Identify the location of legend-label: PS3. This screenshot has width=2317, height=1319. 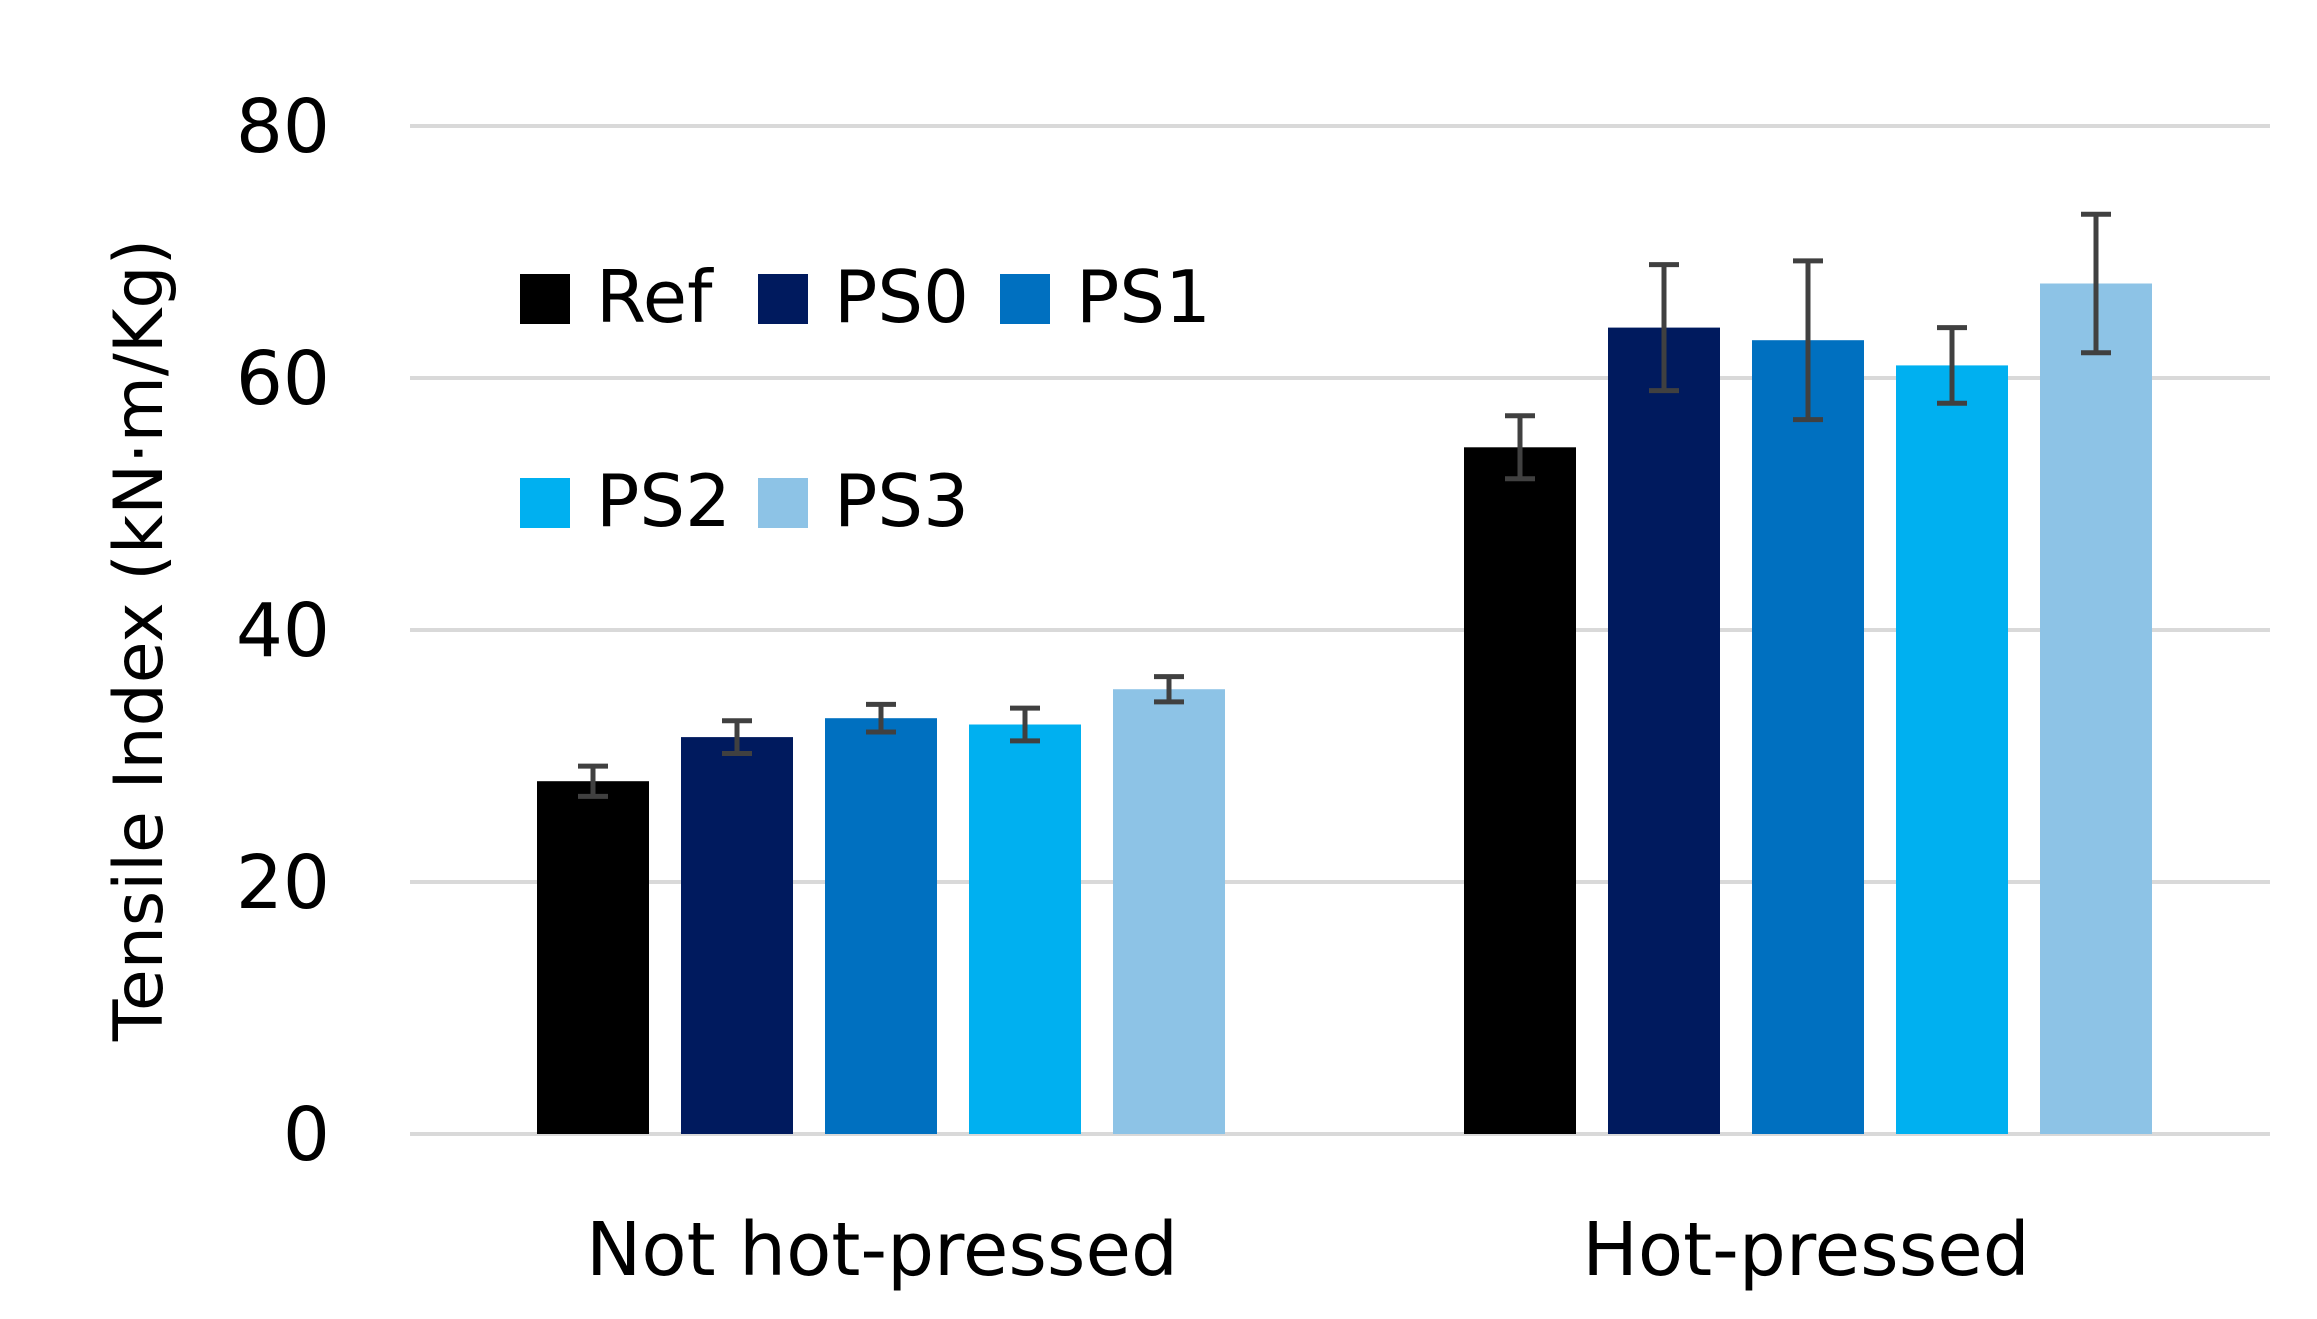
(901, 501).